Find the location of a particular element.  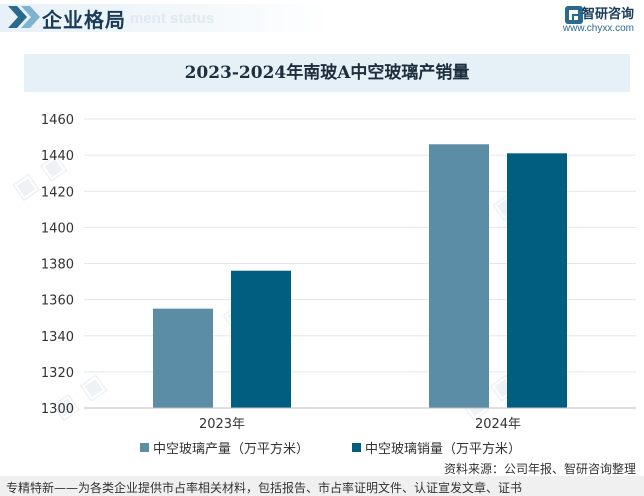

y-tick-label: 1340 is located at coordinates (57, 337).